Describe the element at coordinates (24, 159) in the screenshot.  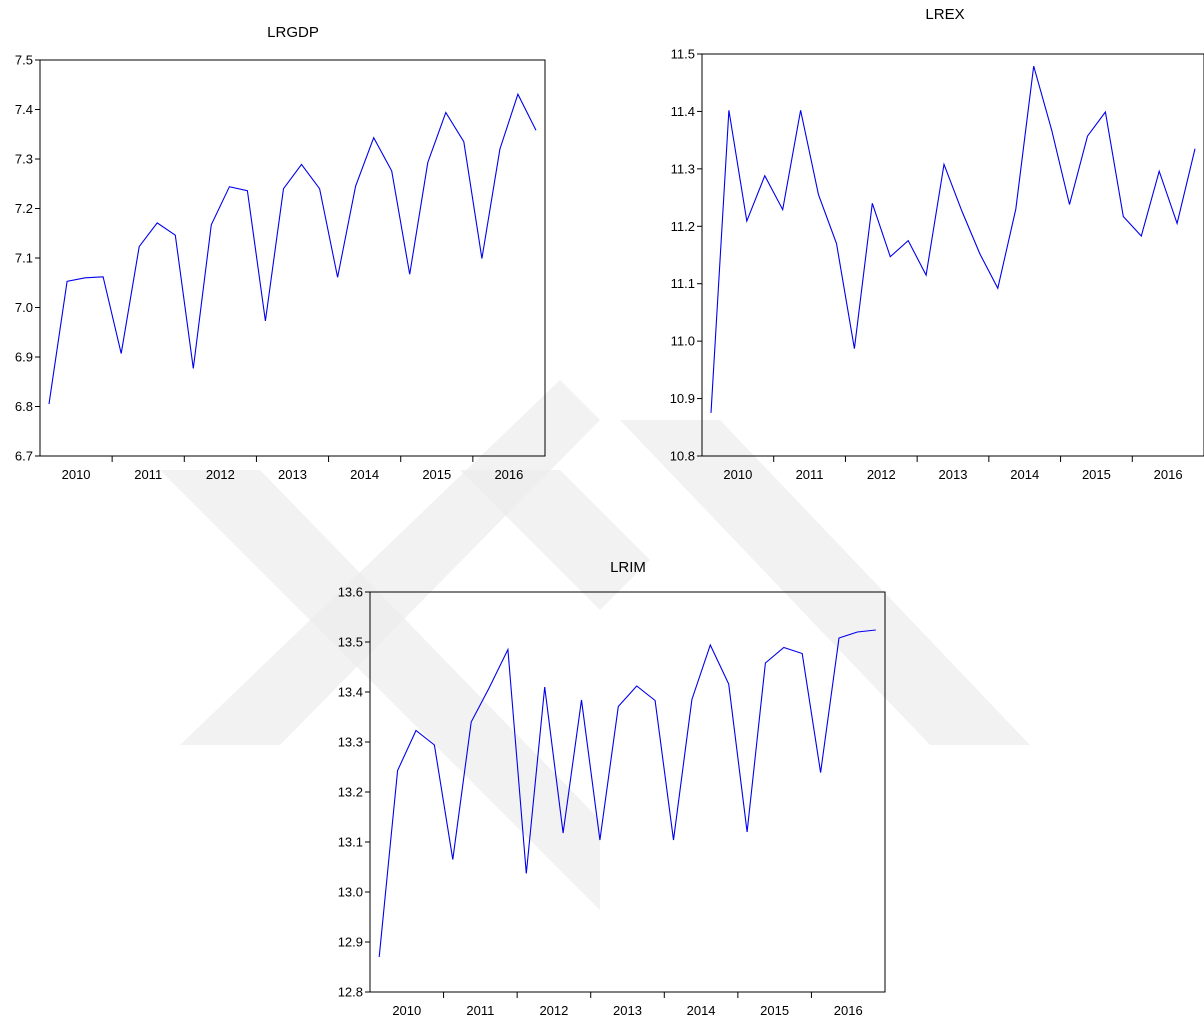
I see `y-tick-label: 7.3` at that location.